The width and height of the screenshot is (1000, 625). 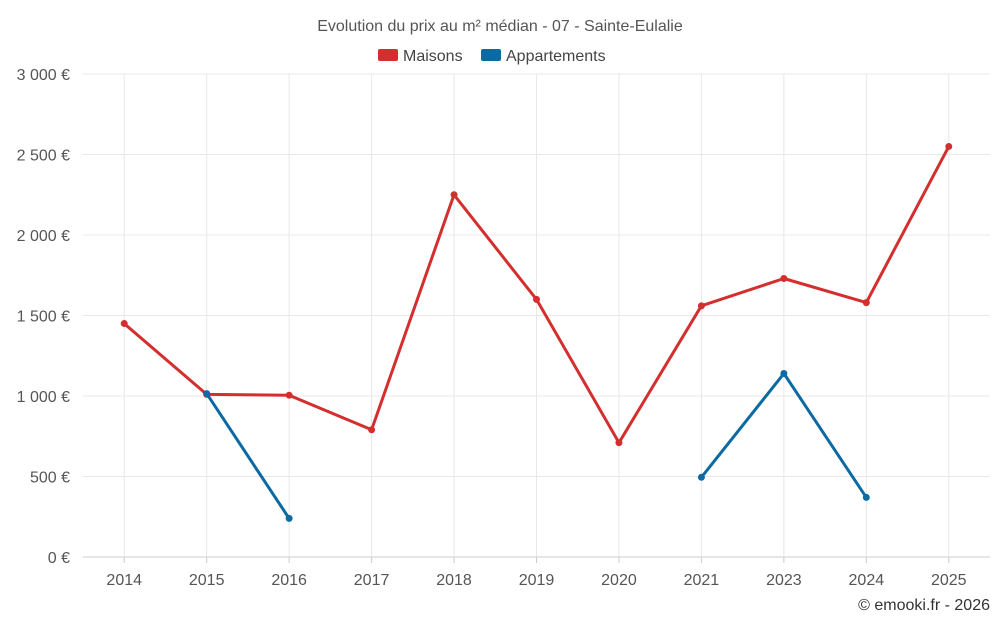 I want to click on x-tick-label: 2014, so click(x=124, y=580).